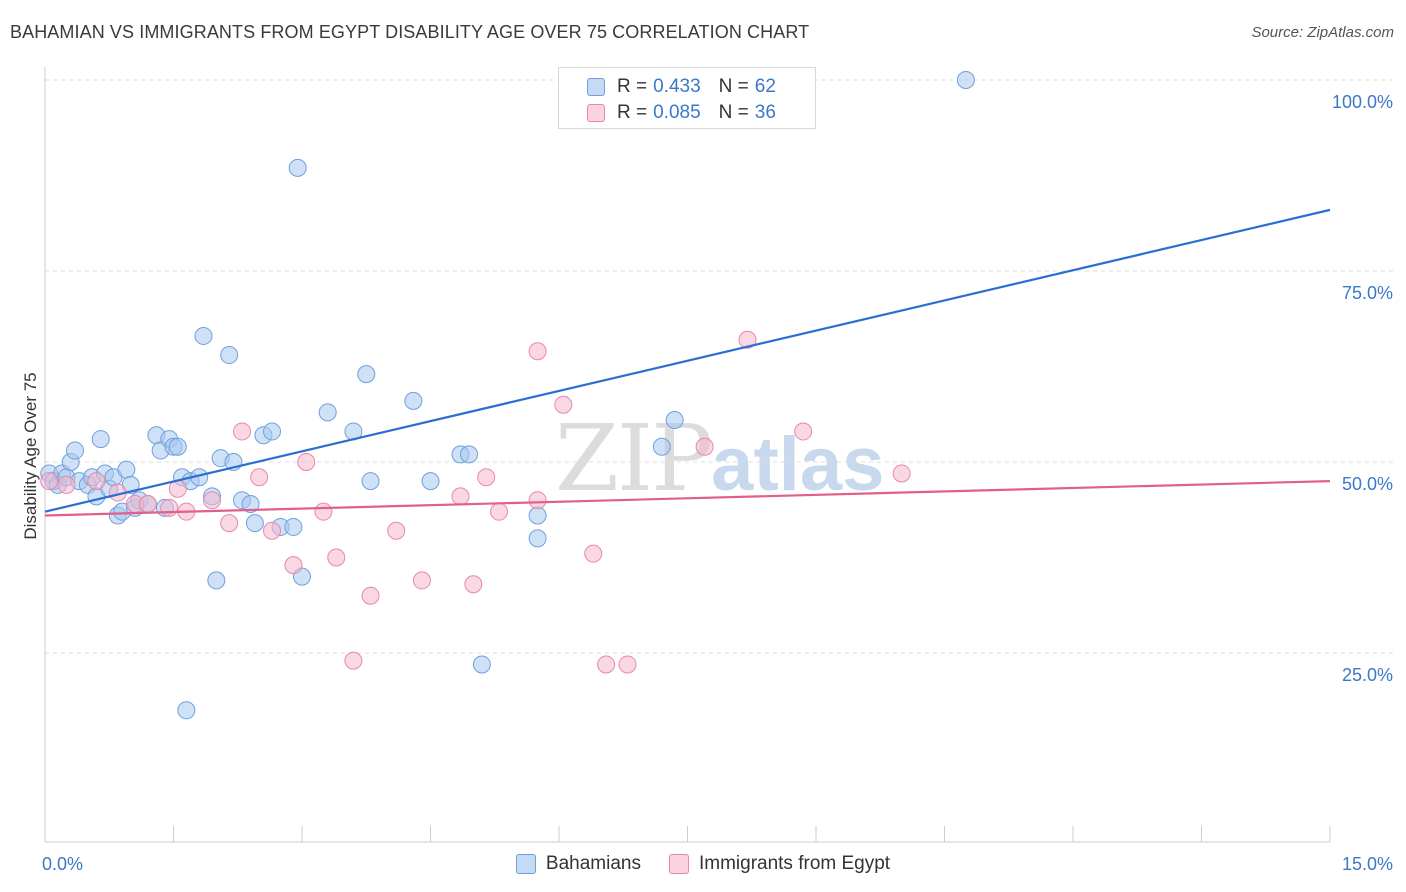 This screenshot has height=892, width=1406. I want to click on watermark-zip: ZIP, so click(634, 458).